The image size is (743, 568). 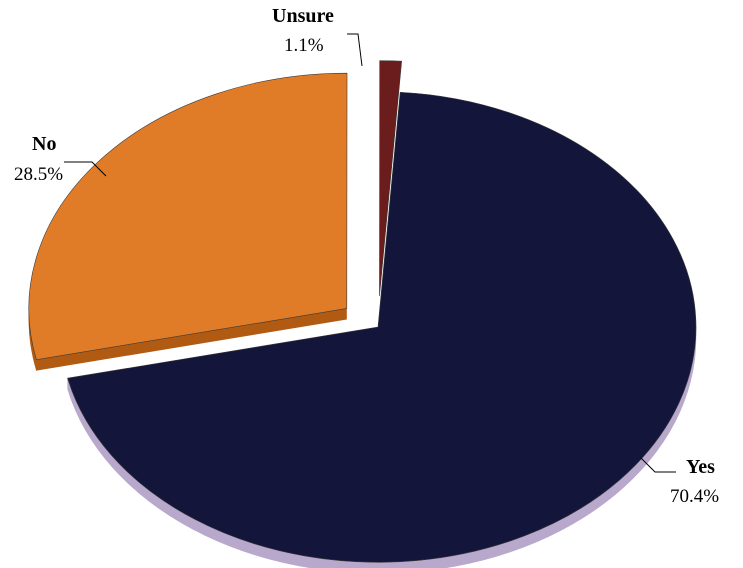 I want to click on slice-label-unsure: Unsure, so click(x=303, y=16).